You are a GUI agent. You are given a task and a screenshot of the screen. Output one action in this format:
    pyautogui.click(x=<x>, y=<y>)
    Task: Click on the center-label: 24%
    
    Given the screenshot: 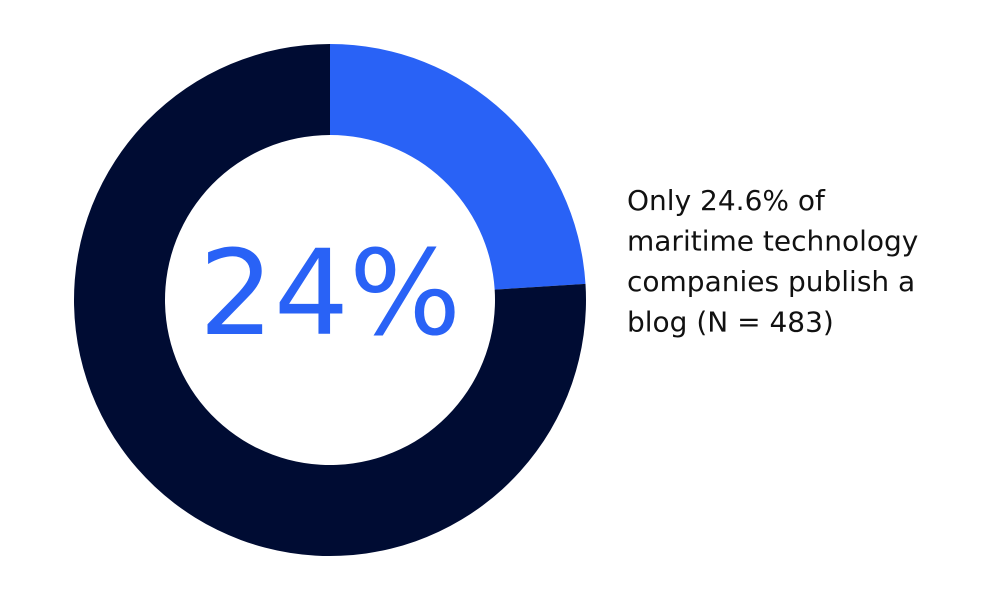 What is the action you would take?
    pyautogui.click(x=330, y=293)
    